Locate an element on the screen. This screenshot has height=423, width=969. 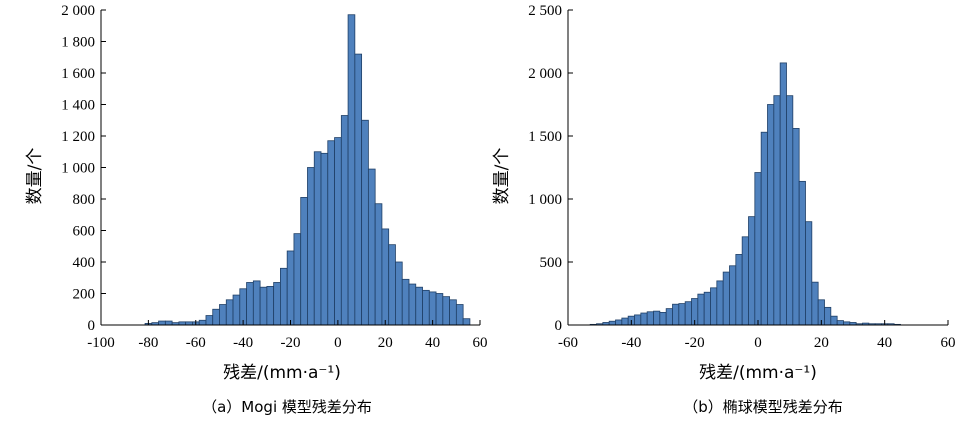
panel-b-y-ticks: 0 500 1 000 1 500 2 000 2 500 is located at coordinates (550, 168).